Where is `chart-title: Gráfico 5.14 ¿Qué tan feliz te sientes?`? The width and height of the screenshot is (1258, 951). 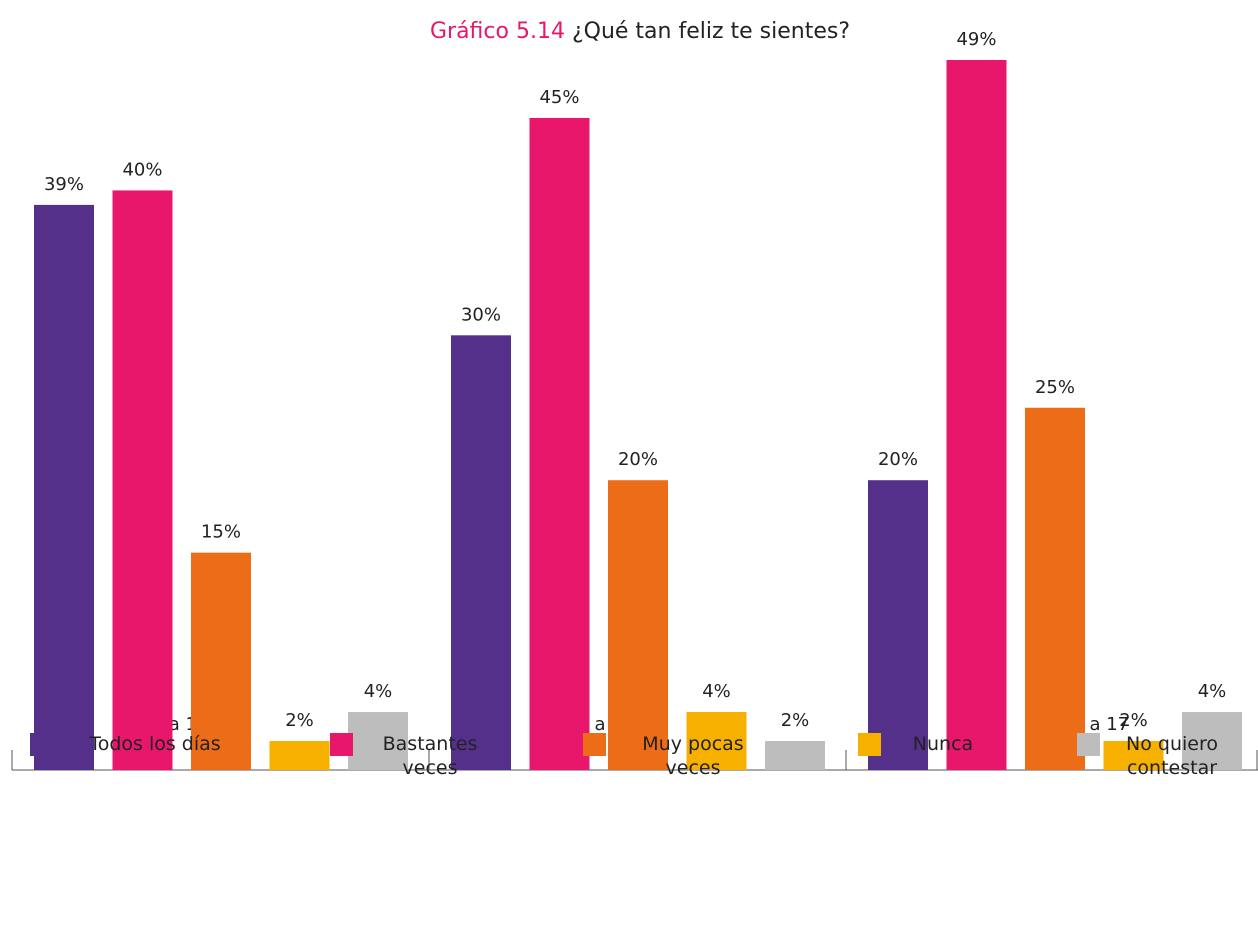
chart-title: Gráfico 5.14 ¿Qué tan feliz te sientes? is located at coordinates (640, 31).